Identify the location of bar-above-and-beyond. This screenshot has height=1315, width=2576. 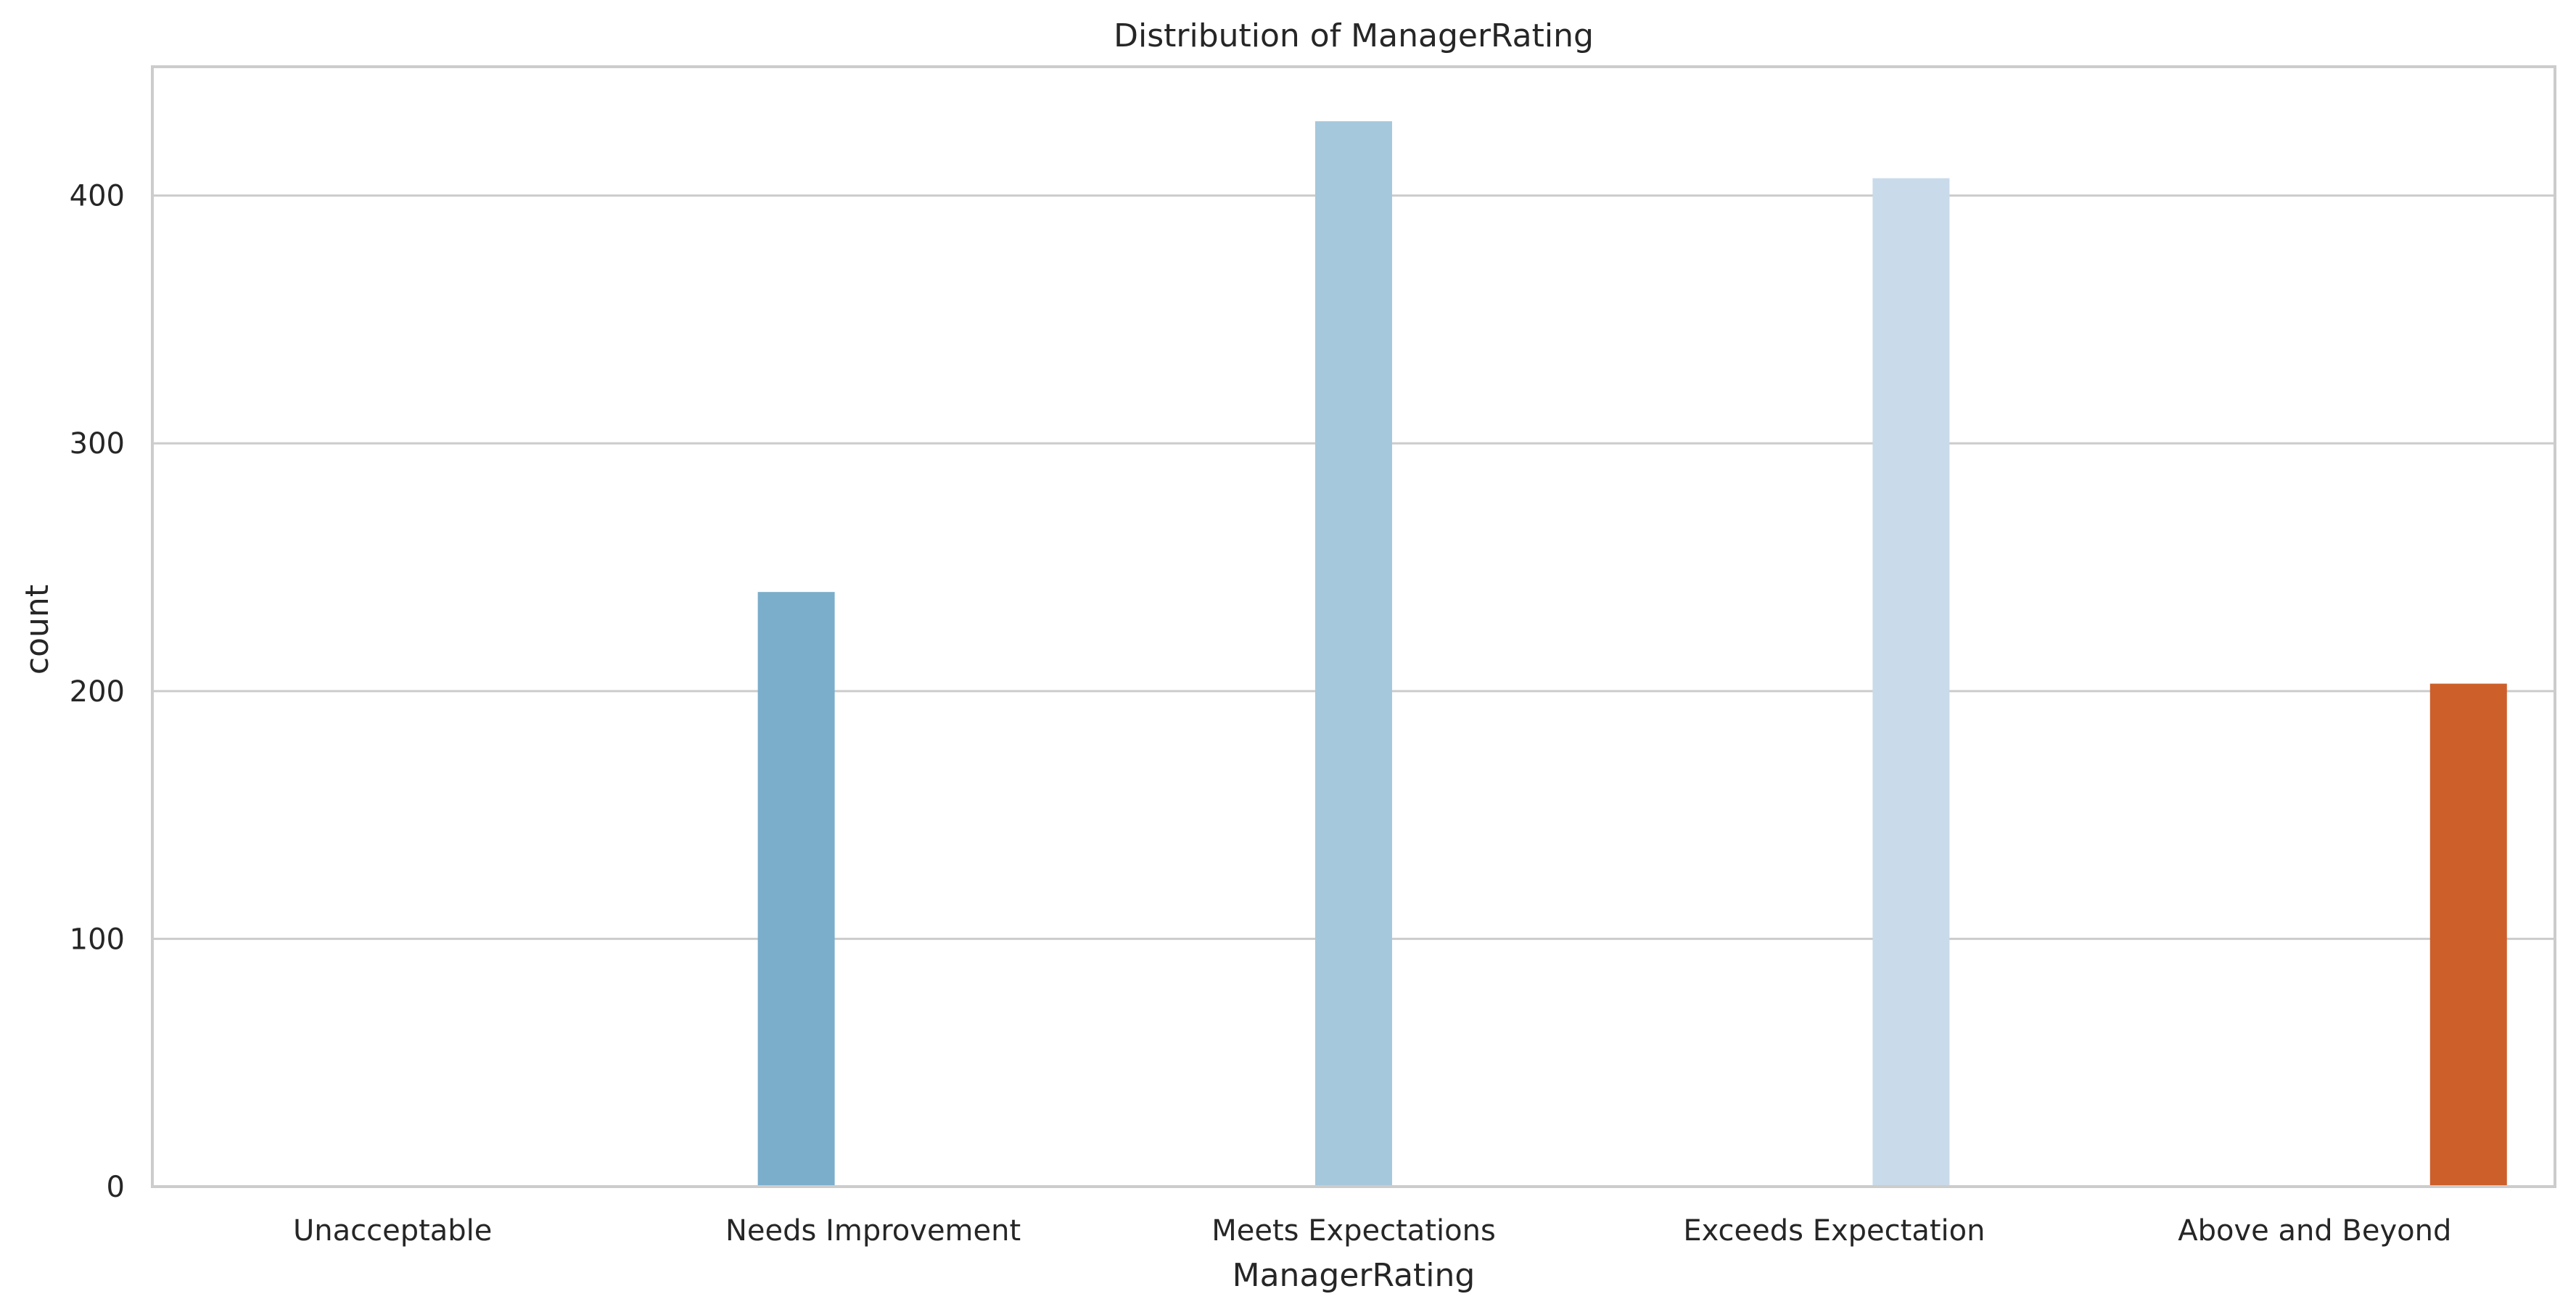
(2468, 935).